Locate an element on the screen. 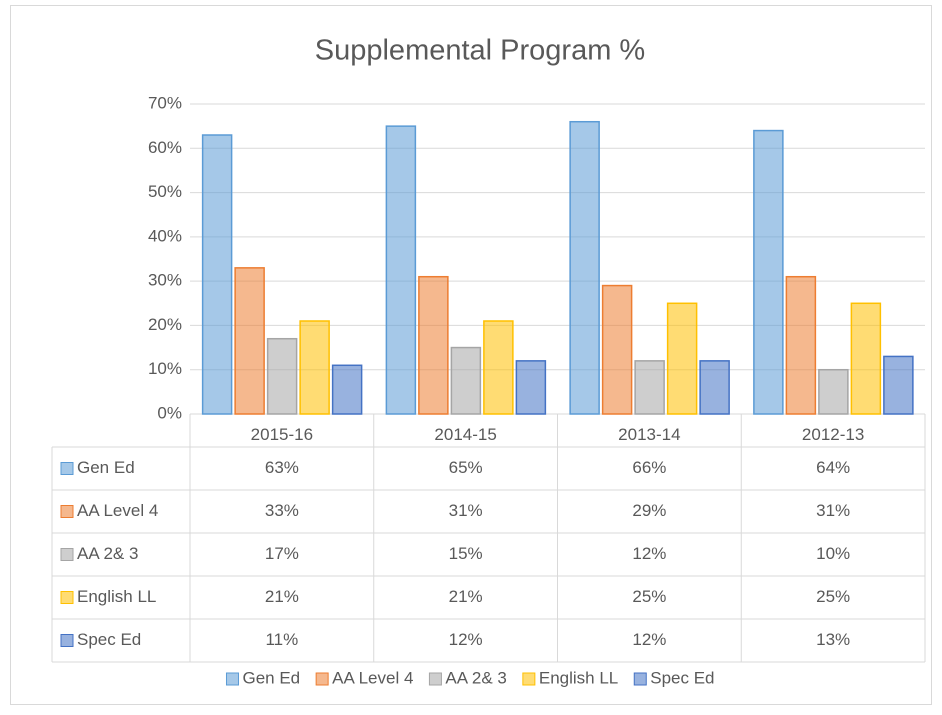 The height and width of the screenshot is (715, 942). table-cell: 17% is located at coordinates (282, 553).